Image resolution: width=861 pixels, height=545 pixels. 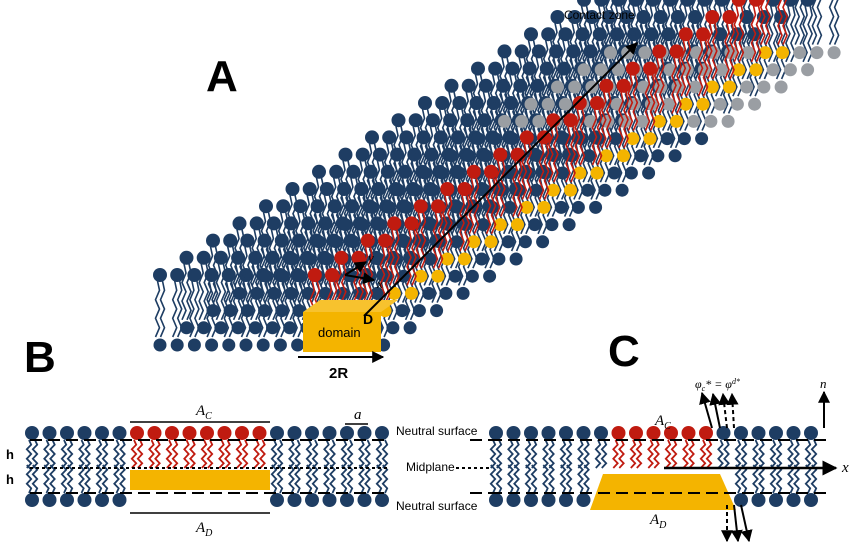 What do you see at coordinates (662, 422) in the screenshot?
I see `ac-label-c: AC` at bounding box center [662, 422].